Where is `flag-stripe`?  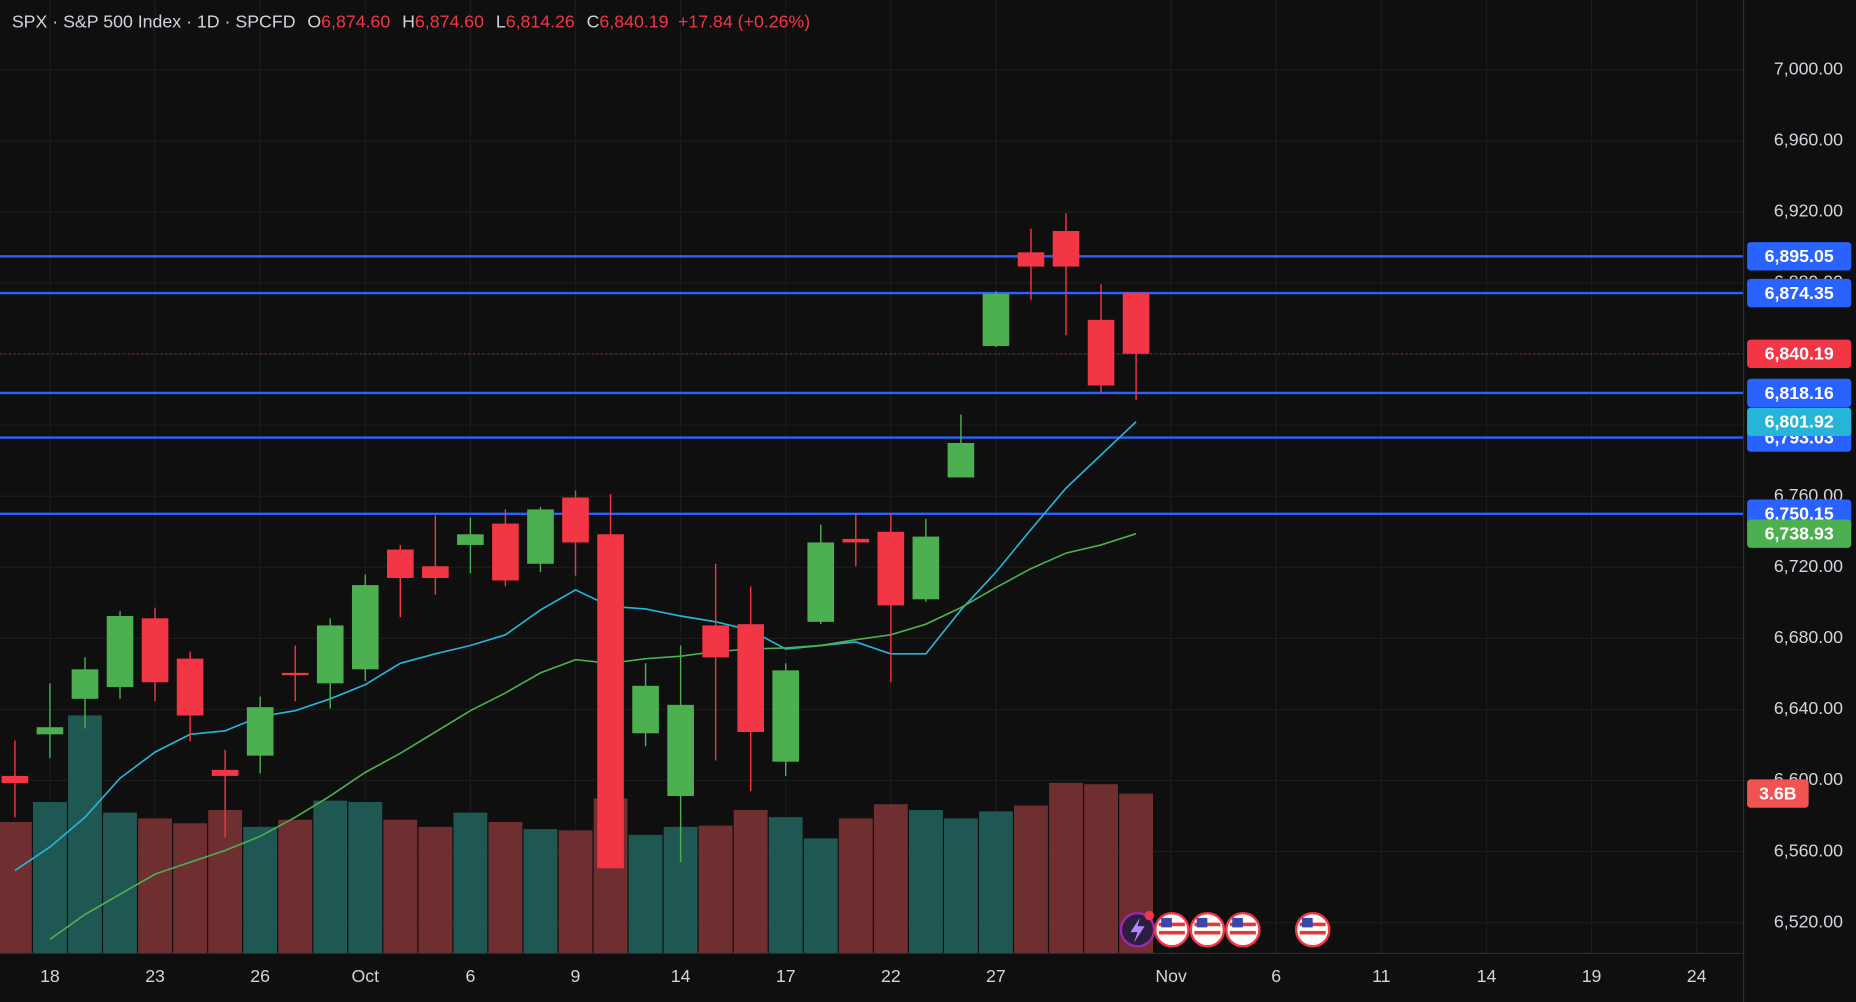
flag-stripe is located at coordinates (1171, 932).